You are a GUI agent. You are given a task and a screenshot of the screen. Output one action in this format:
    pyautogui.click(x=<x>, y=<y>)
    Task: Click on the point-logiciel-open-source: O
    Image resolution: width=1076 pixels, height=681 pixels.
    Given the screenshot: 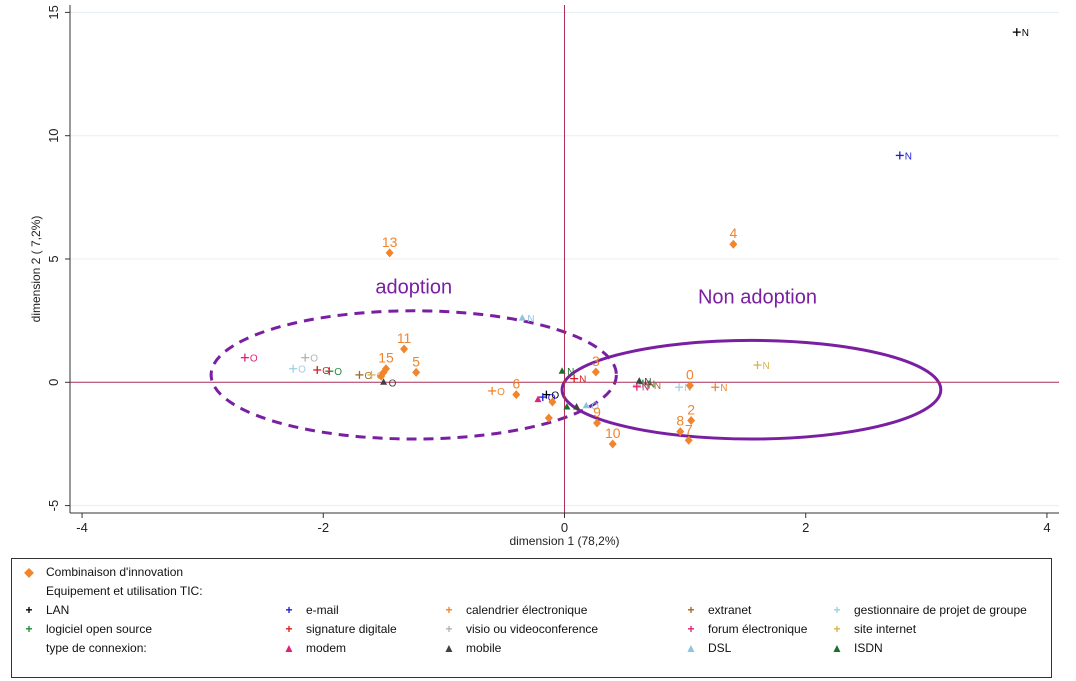 What is the action you would take?
    pyautogui.click(x=333, y=372)
    